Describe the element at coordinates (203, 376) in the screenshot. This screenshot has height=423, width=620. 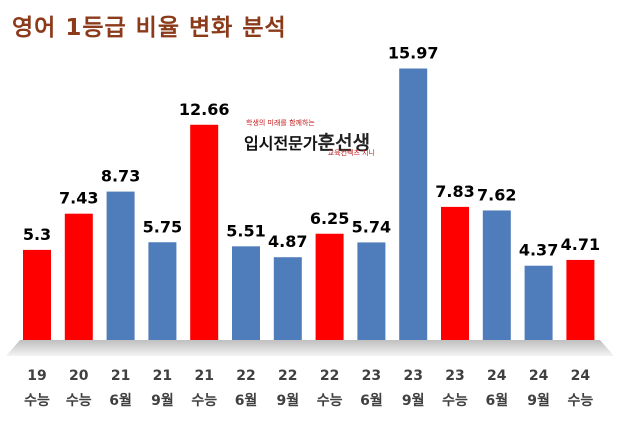
I see `x-tick-year-4: 21` at that location.